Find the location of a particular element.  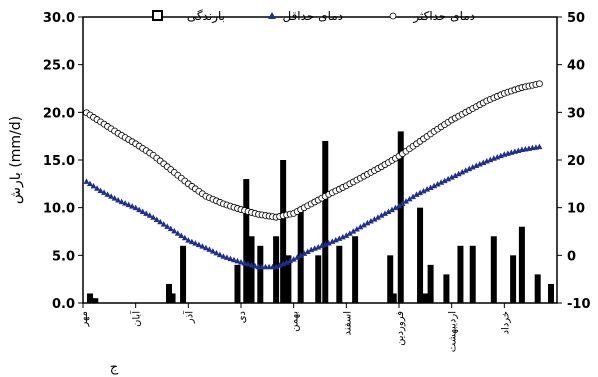

legend-marker-tmin is located at coordinates (272, 15).